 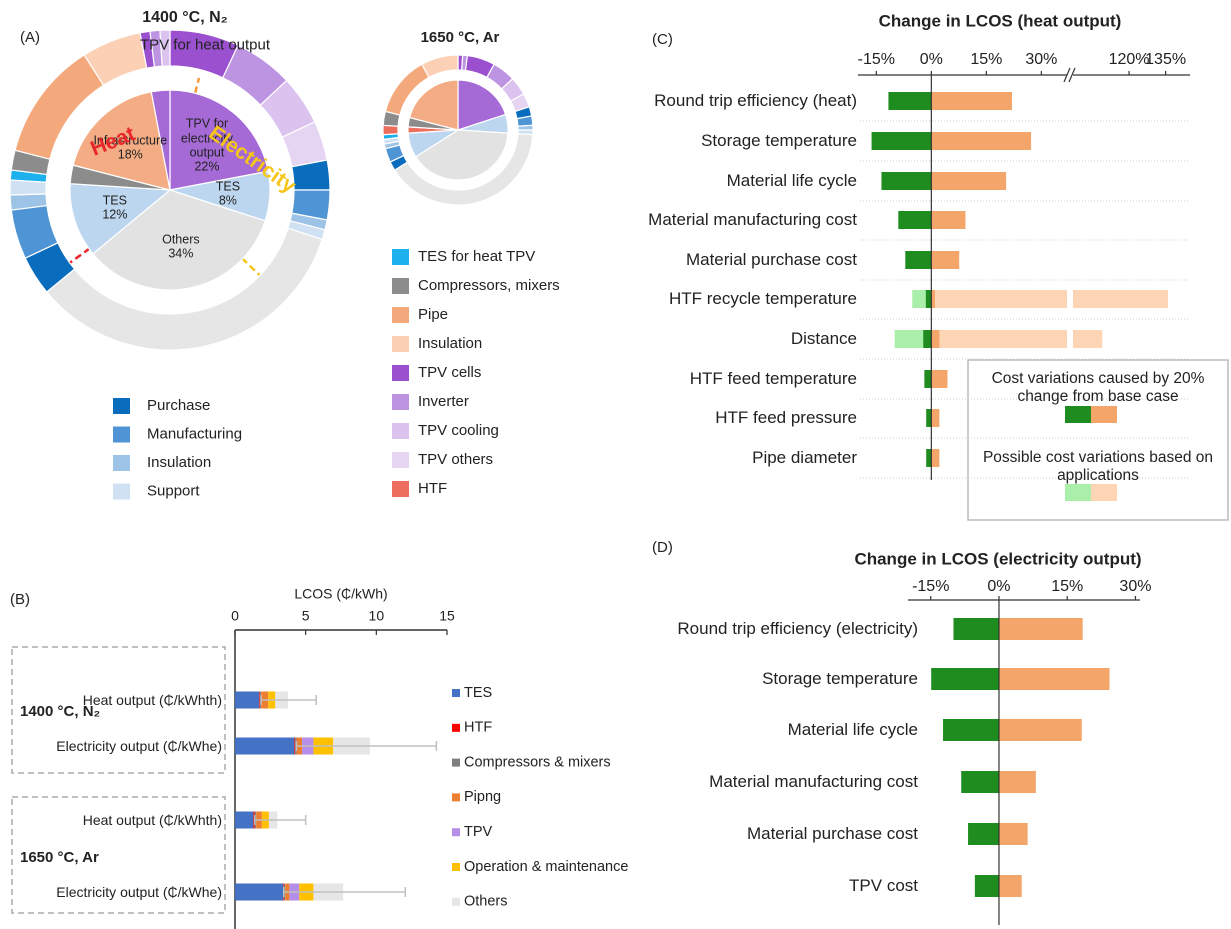 I want to click on x-tick-label: 120%, so click(x=1129, y=59).